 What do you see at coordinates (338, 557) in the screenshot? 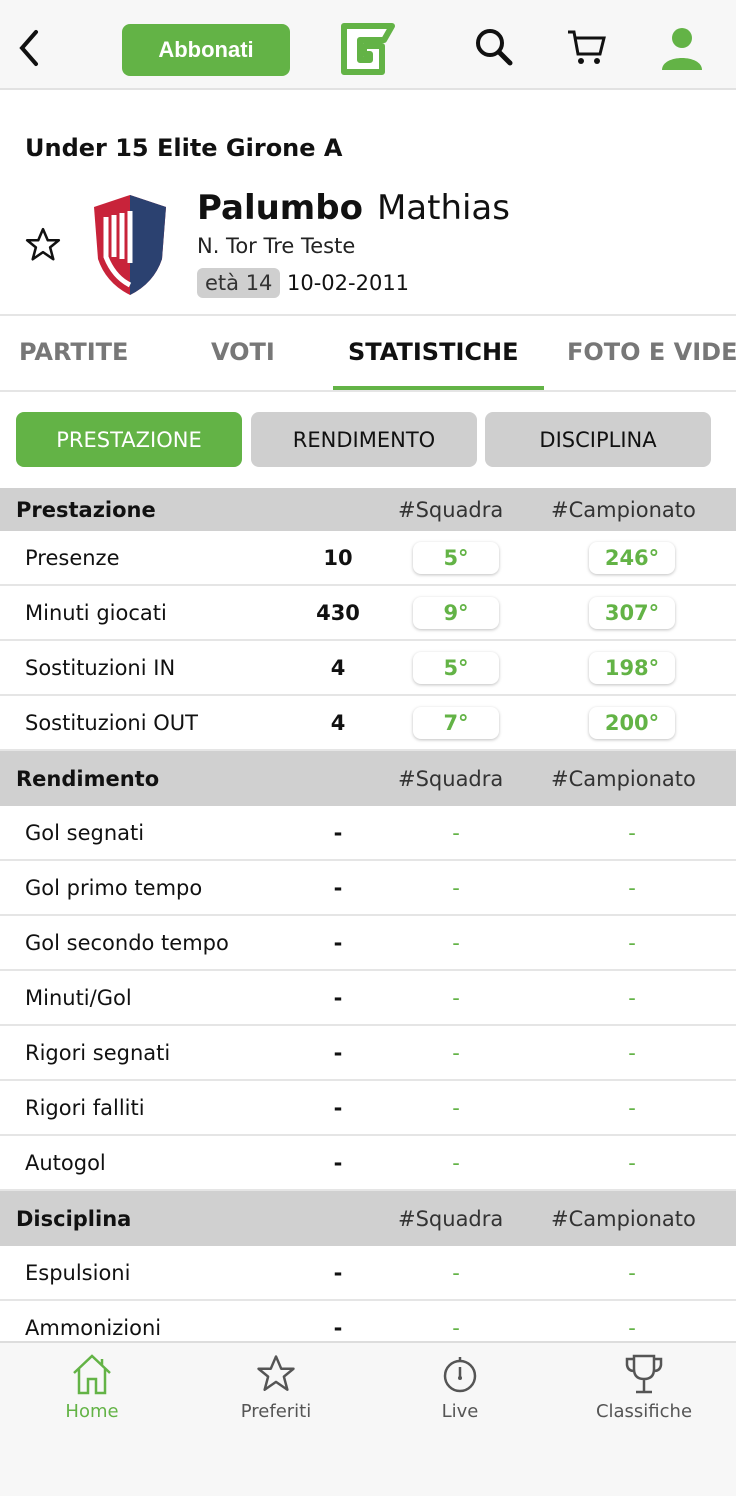
I see `stat-value: 10` at bounding box center [338, 557].